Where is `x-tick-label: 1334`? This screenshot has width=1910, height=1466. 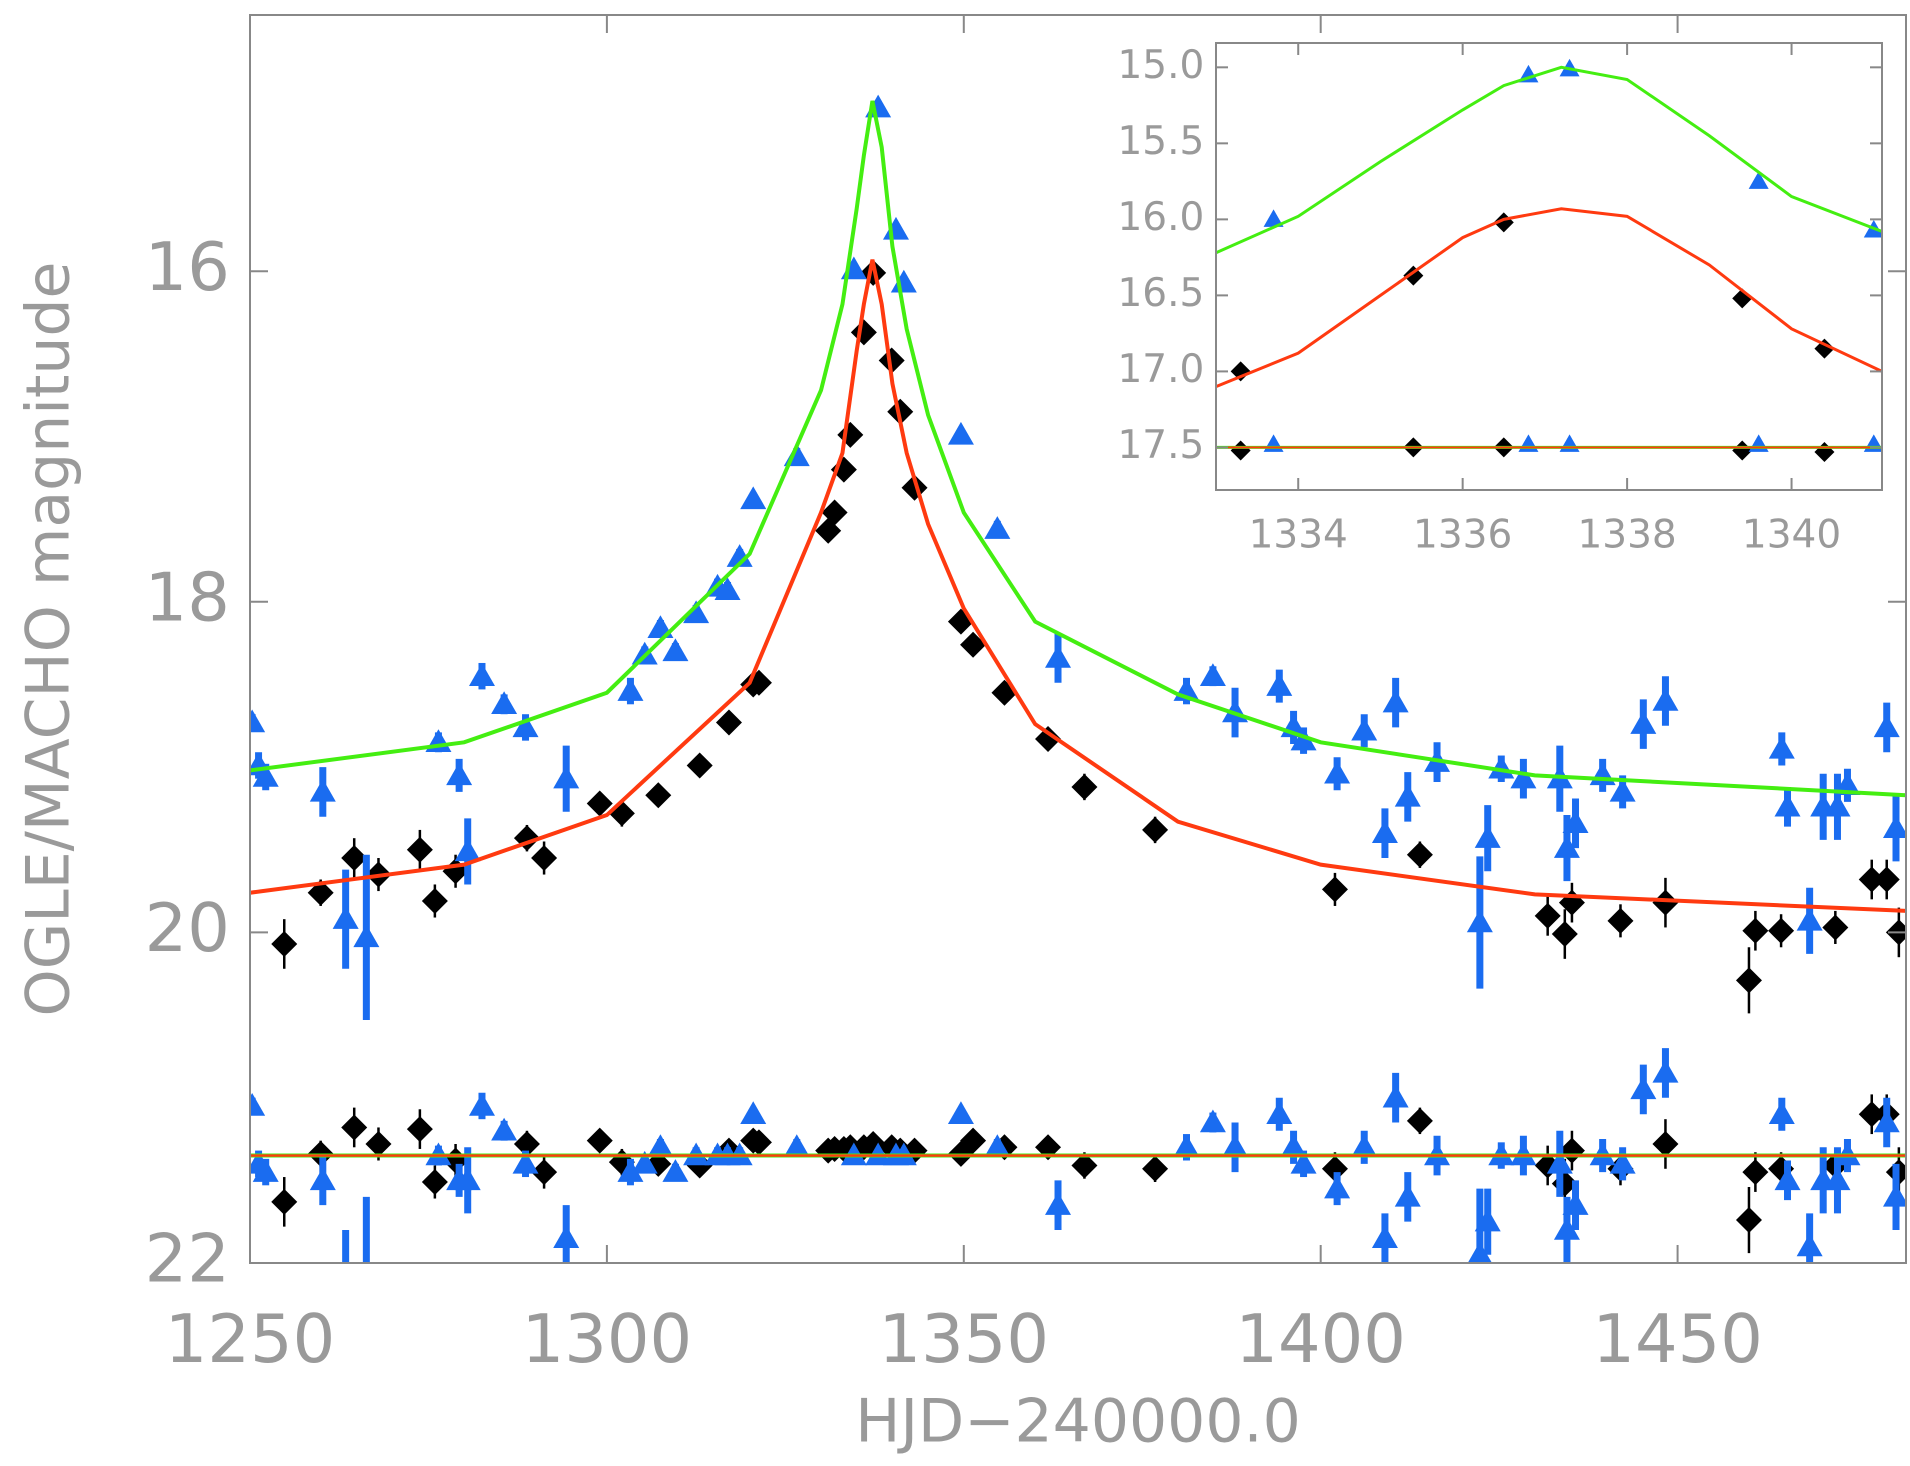 x-tick-label: 1334 is located at coordinates (1298, 534).